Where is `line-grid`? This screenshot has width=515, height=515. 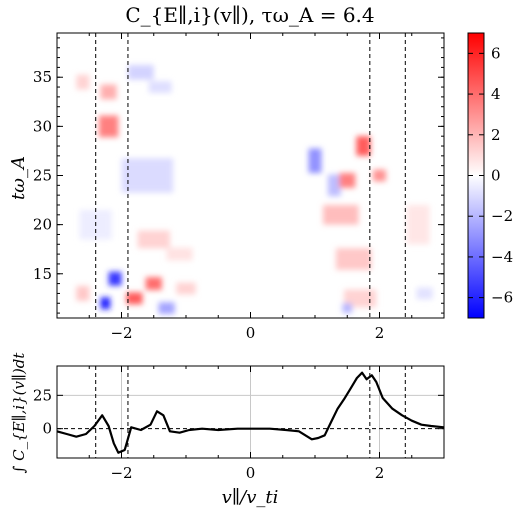 line-grid is located at coordinates (250, 412).